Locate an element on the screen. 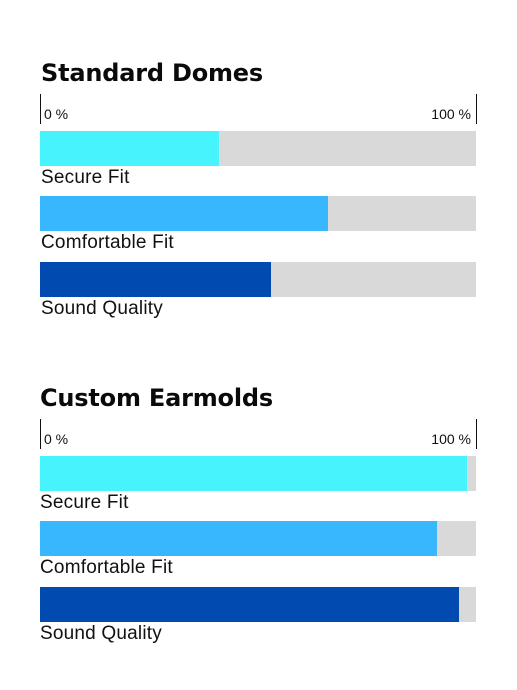  chart-title: Custom Earmolds is located at coordinates (156, 398).